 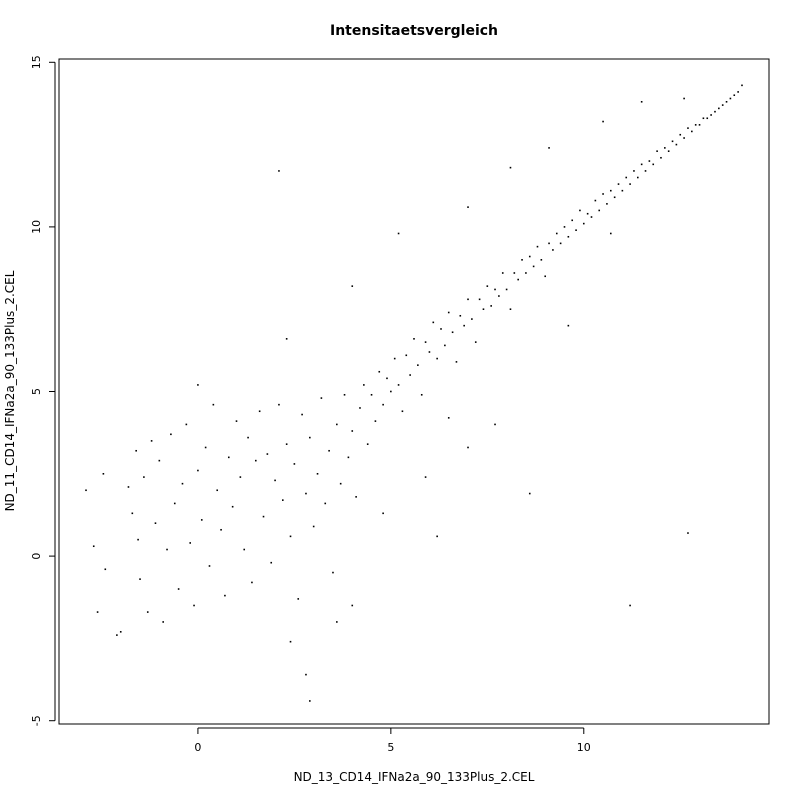 I want to click on x-axis-label: ND_13_CD14_IFNa2a_90_133Plus_2.CEL, so click(x=414, y=777).